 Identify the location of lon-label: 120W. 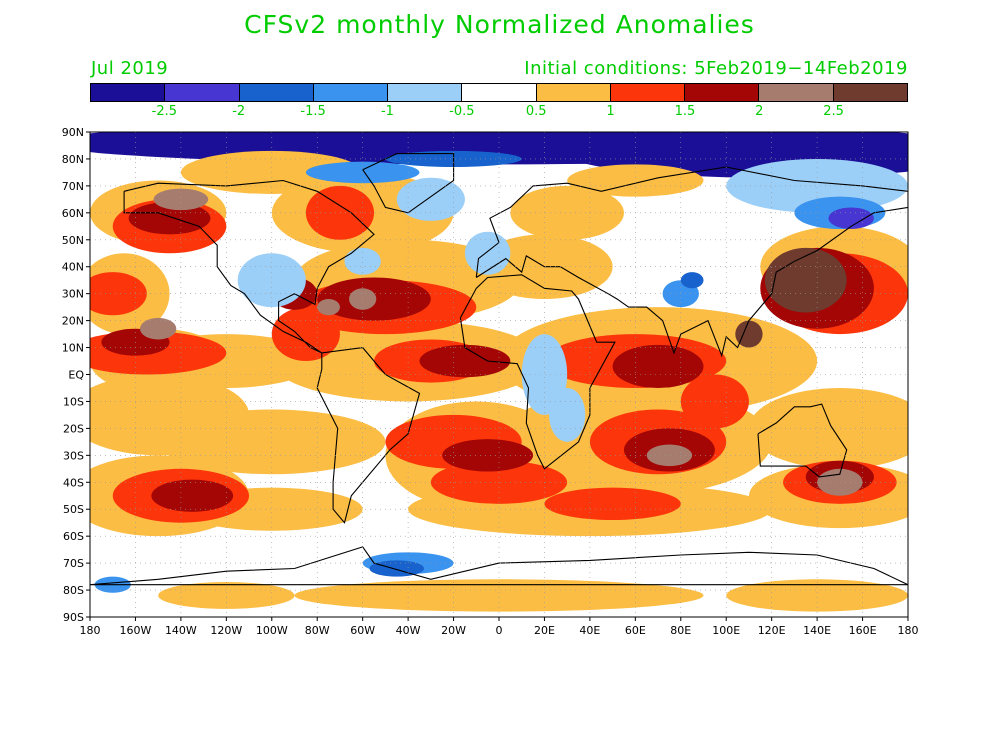
(226, 630).